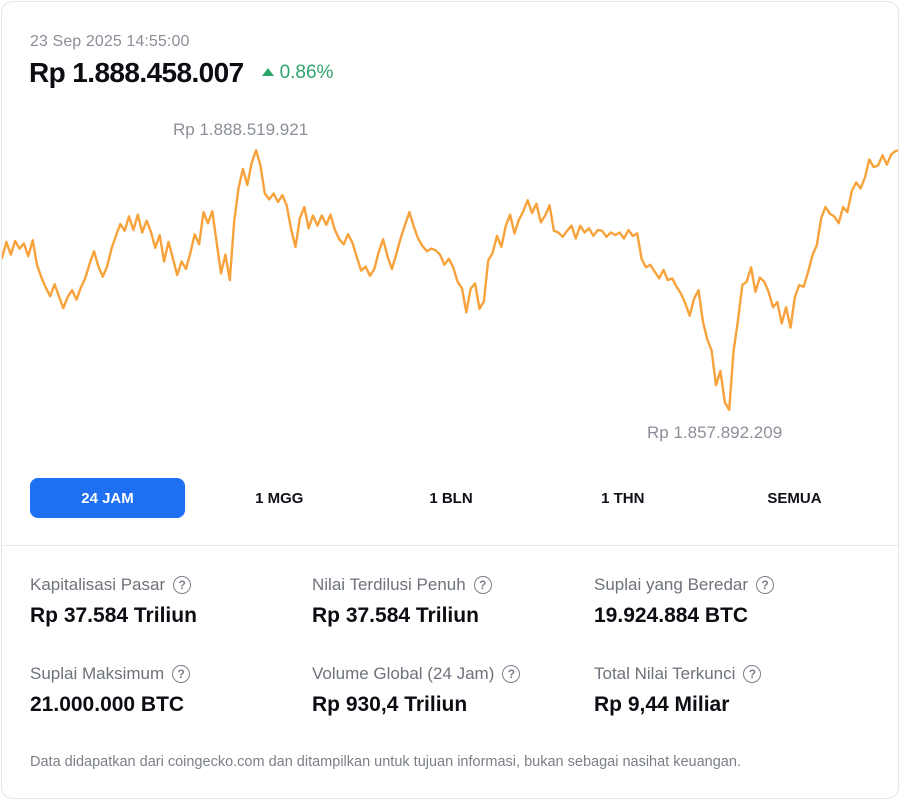 The image size is (900, 800). I want to click on tab-1-mgg: 1 MGG, so click(279, 498).